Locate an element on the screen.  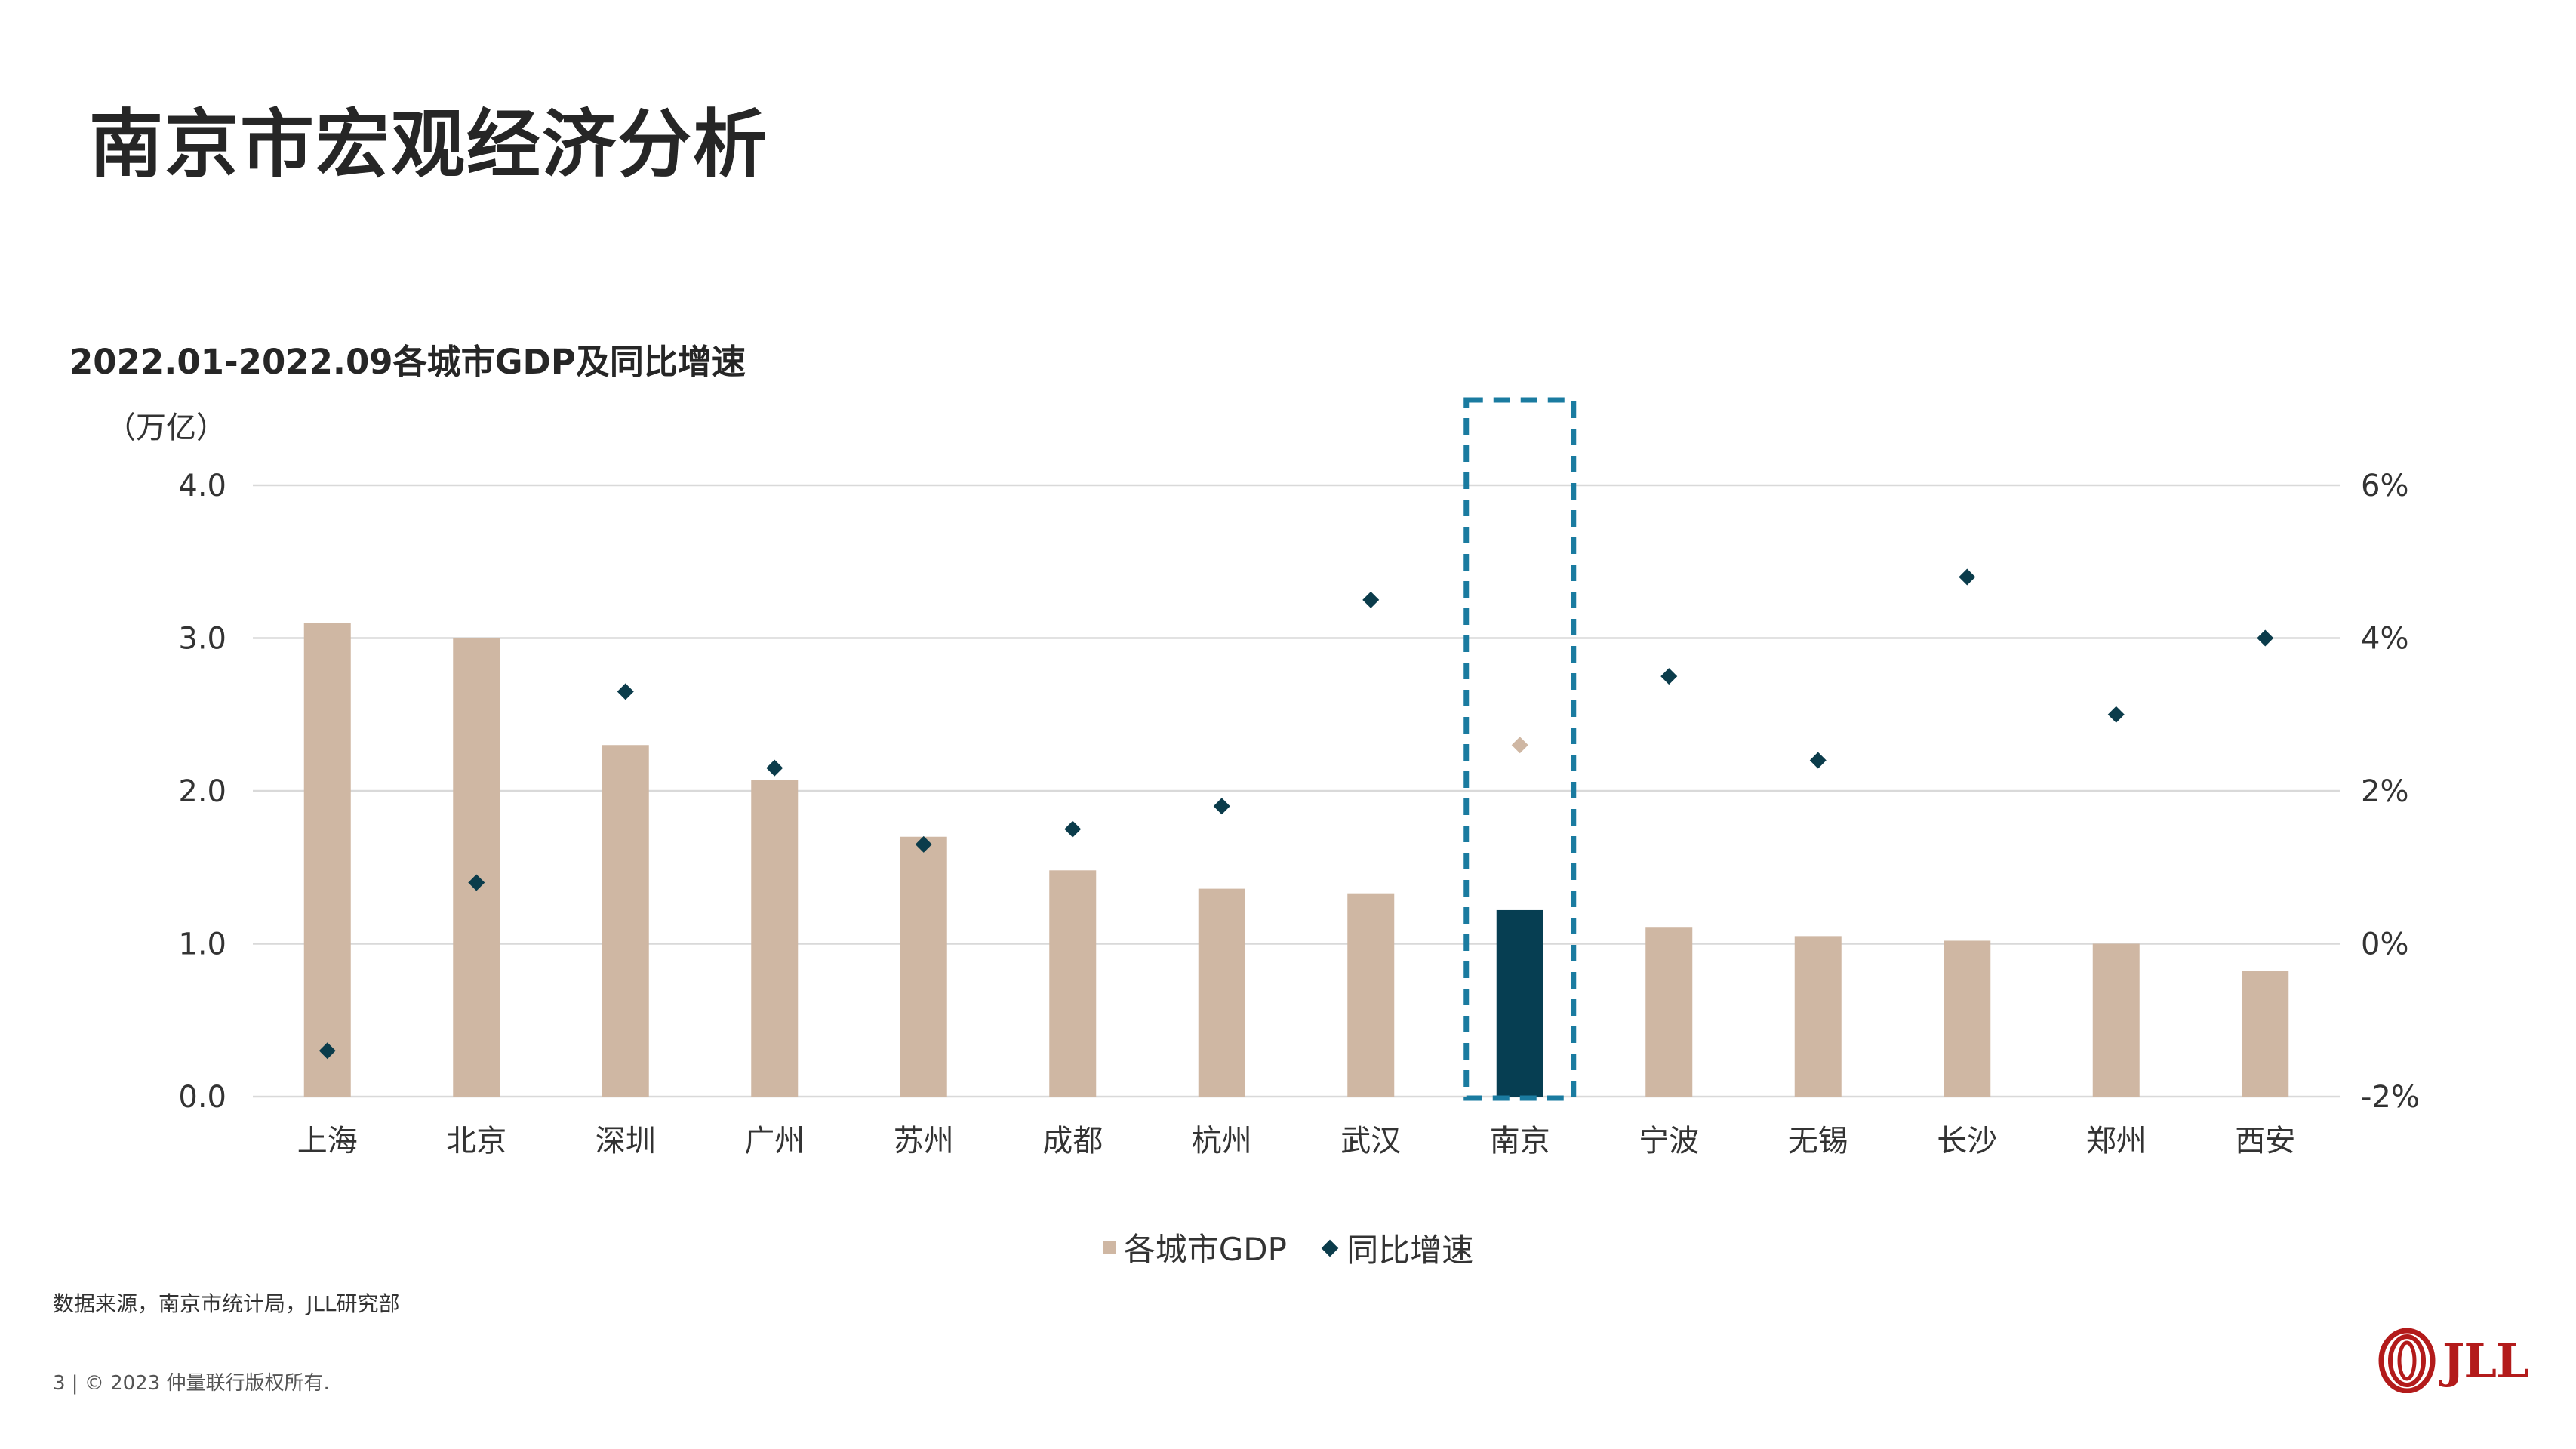
right-axis-tick-label: -2% is located at coordinates (2390, 1097).